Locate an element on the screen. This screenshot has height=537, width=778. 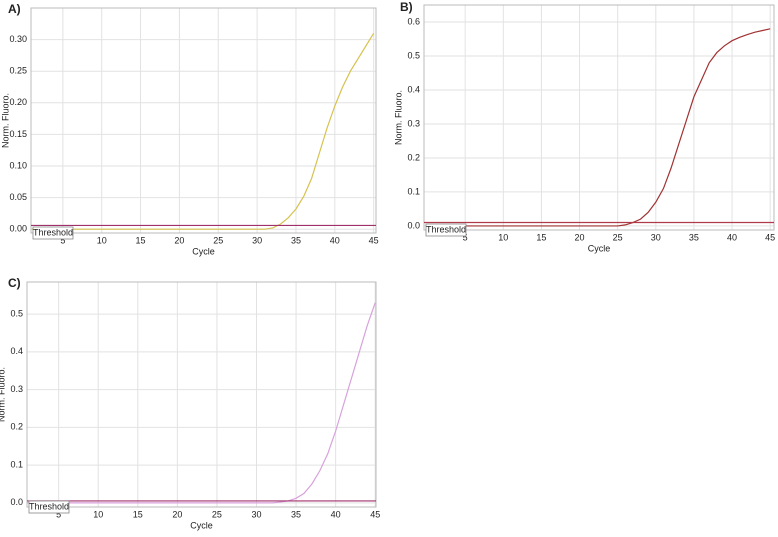
panel-label: C) is located at coordinates (14, 283).